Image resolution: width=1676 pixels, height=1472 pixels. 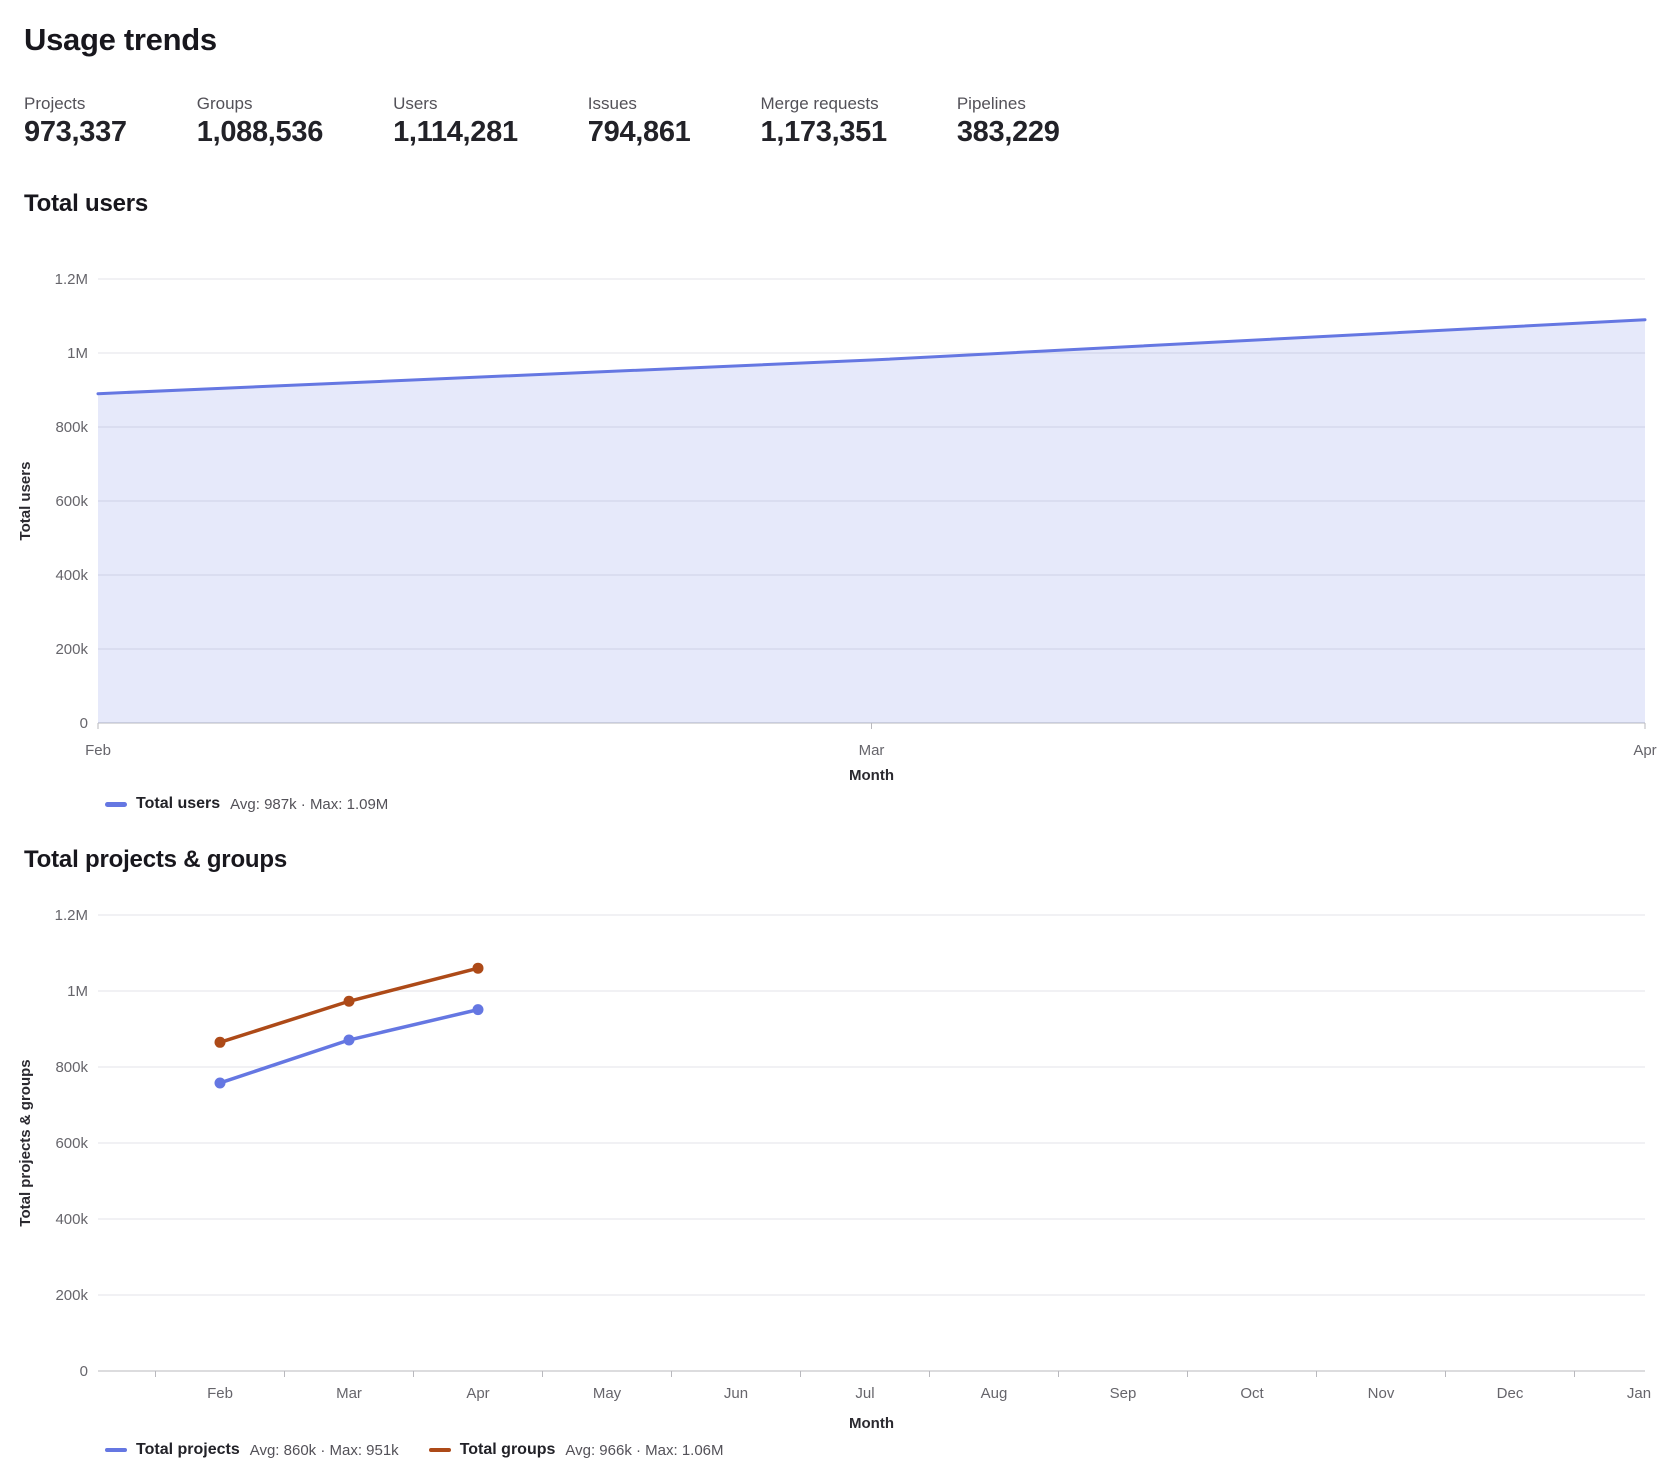 What do you see at coordinates (224, 103) in the screenshot?
I see `stat-label: Groups` at bounding box center [224, 103].